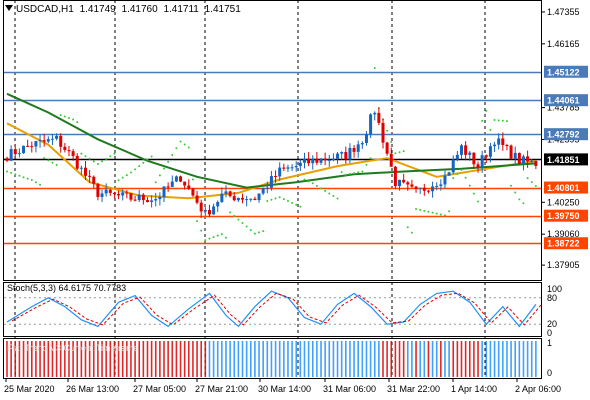 This screenshot has width=590, height=400. I want to click on price-tick-label: 1.47355, so click(563, 12).